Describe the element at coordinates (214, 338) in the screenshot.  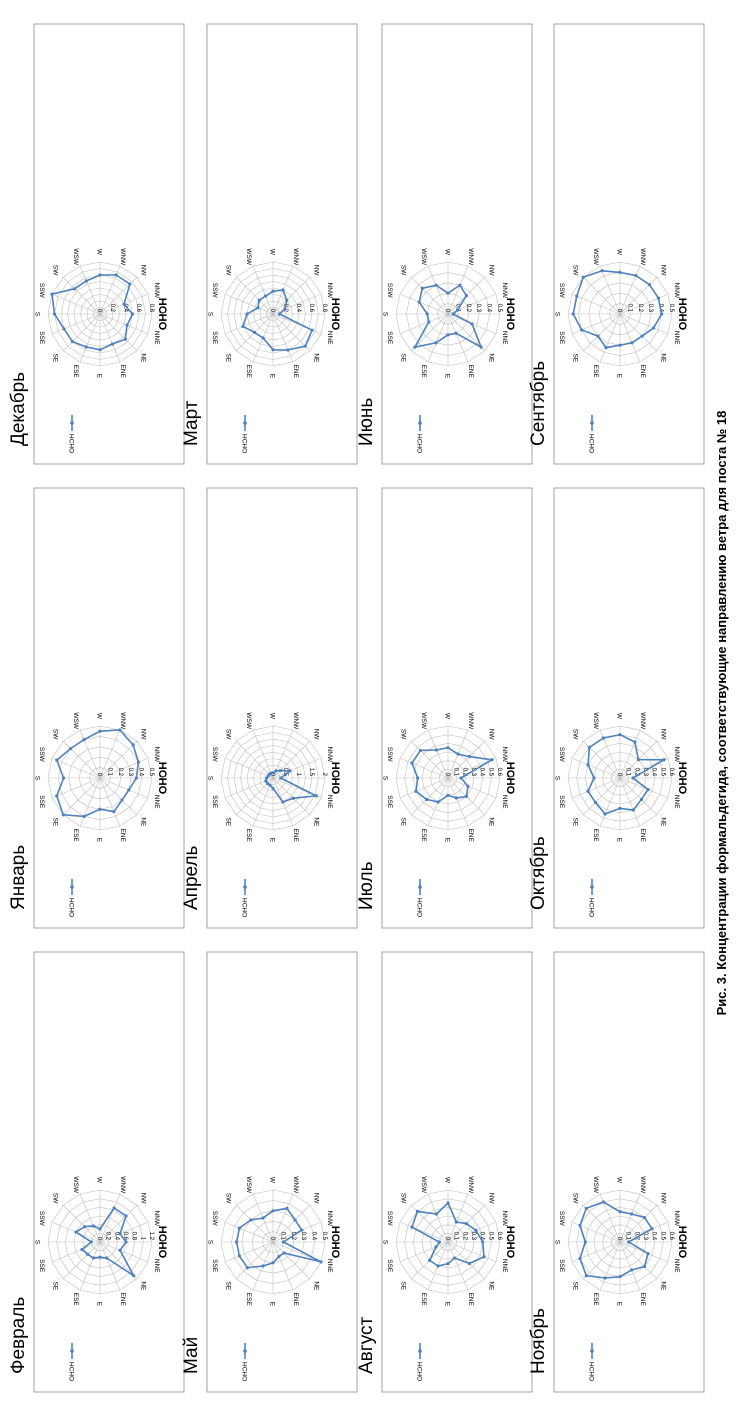
I see `chart-1-direction-label: SSE` at that location.